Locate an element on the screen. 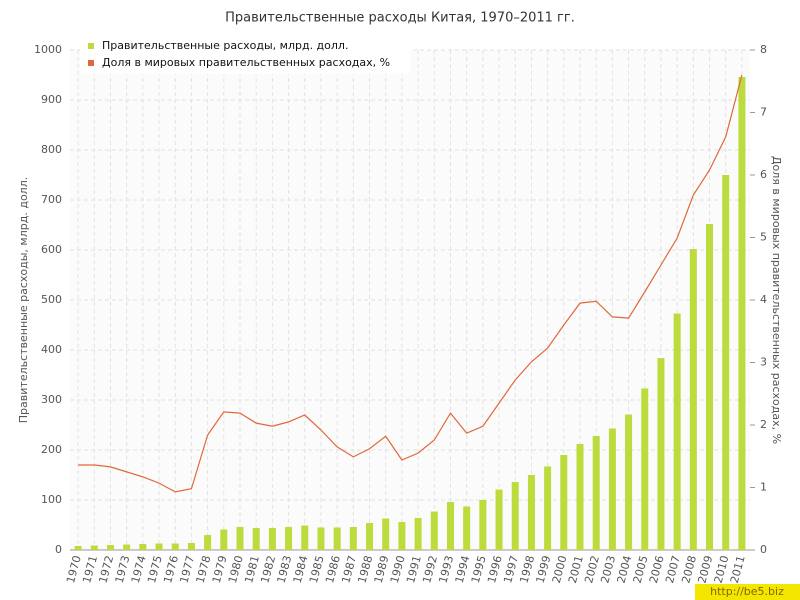  y-tick-label: 200 is located at coordinates (51, 449).